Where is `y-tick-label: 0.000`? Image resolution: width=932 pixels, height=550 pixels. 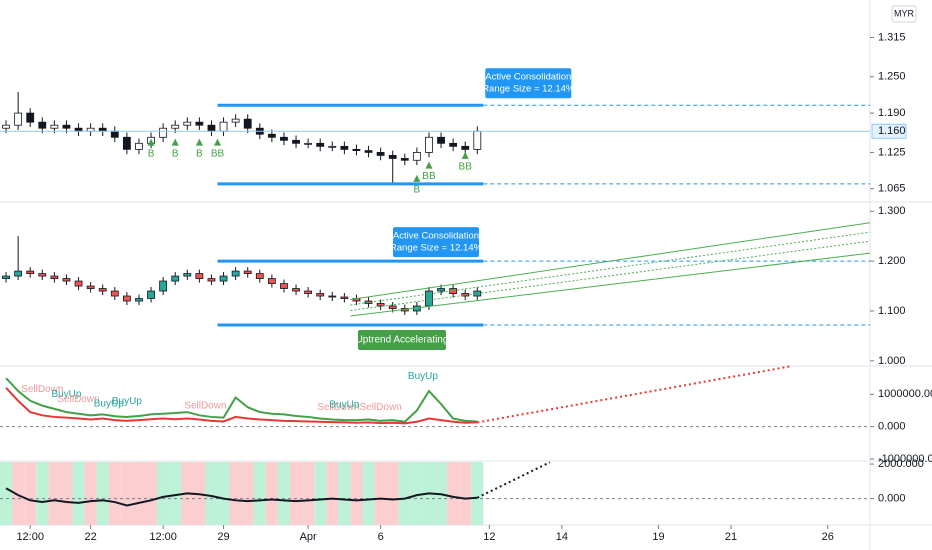 y-tick-label: 0.000 is located at coordinates (892, 427).